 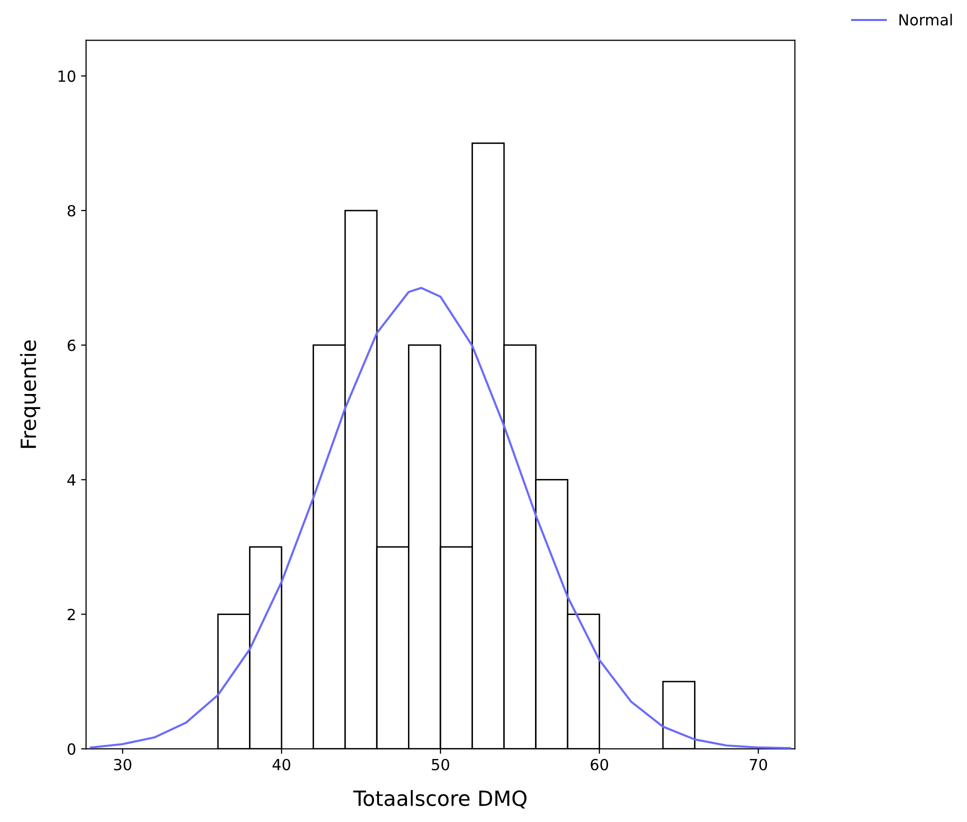 What do you see at coordinates (599, 764) in the screenshot?
I see `x-tick-label: 60` at bounding box center [599, 764].